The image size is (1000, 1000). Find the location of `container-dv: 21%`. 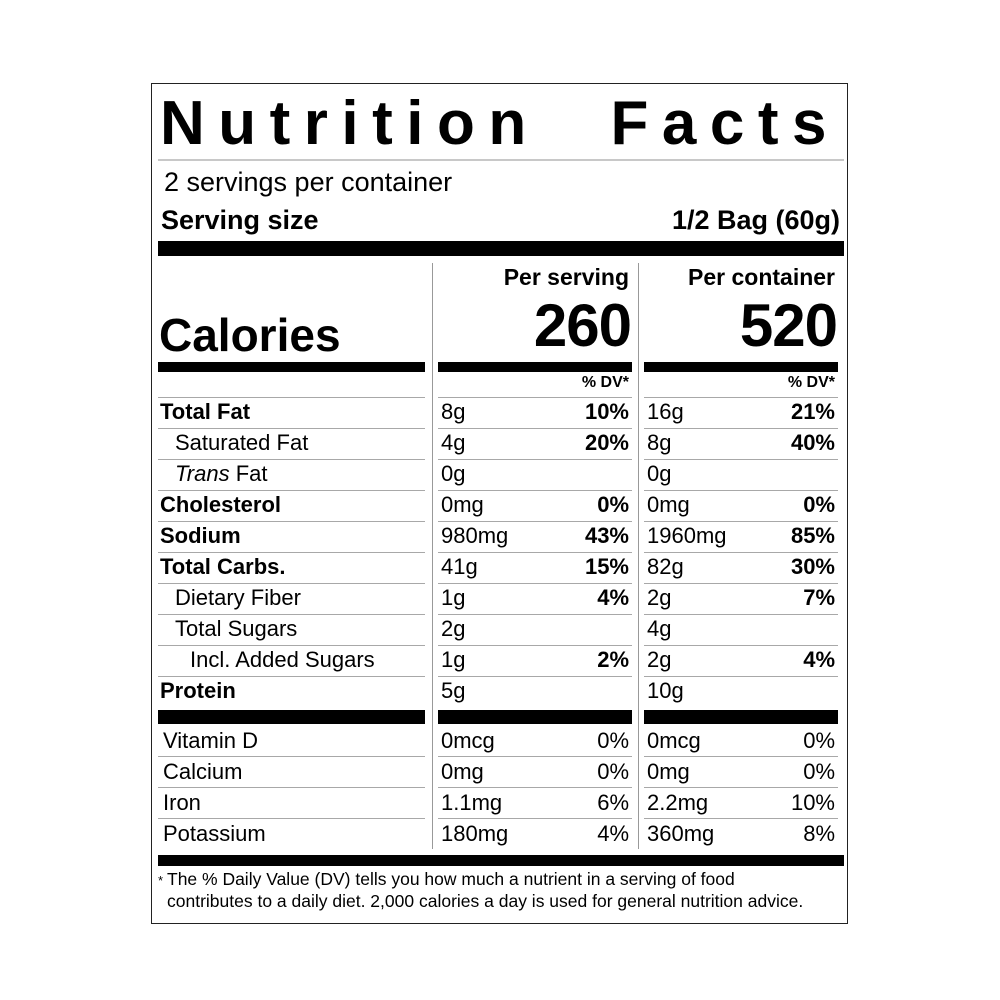

container-dv: 21% is located at coordinates (812, 411).